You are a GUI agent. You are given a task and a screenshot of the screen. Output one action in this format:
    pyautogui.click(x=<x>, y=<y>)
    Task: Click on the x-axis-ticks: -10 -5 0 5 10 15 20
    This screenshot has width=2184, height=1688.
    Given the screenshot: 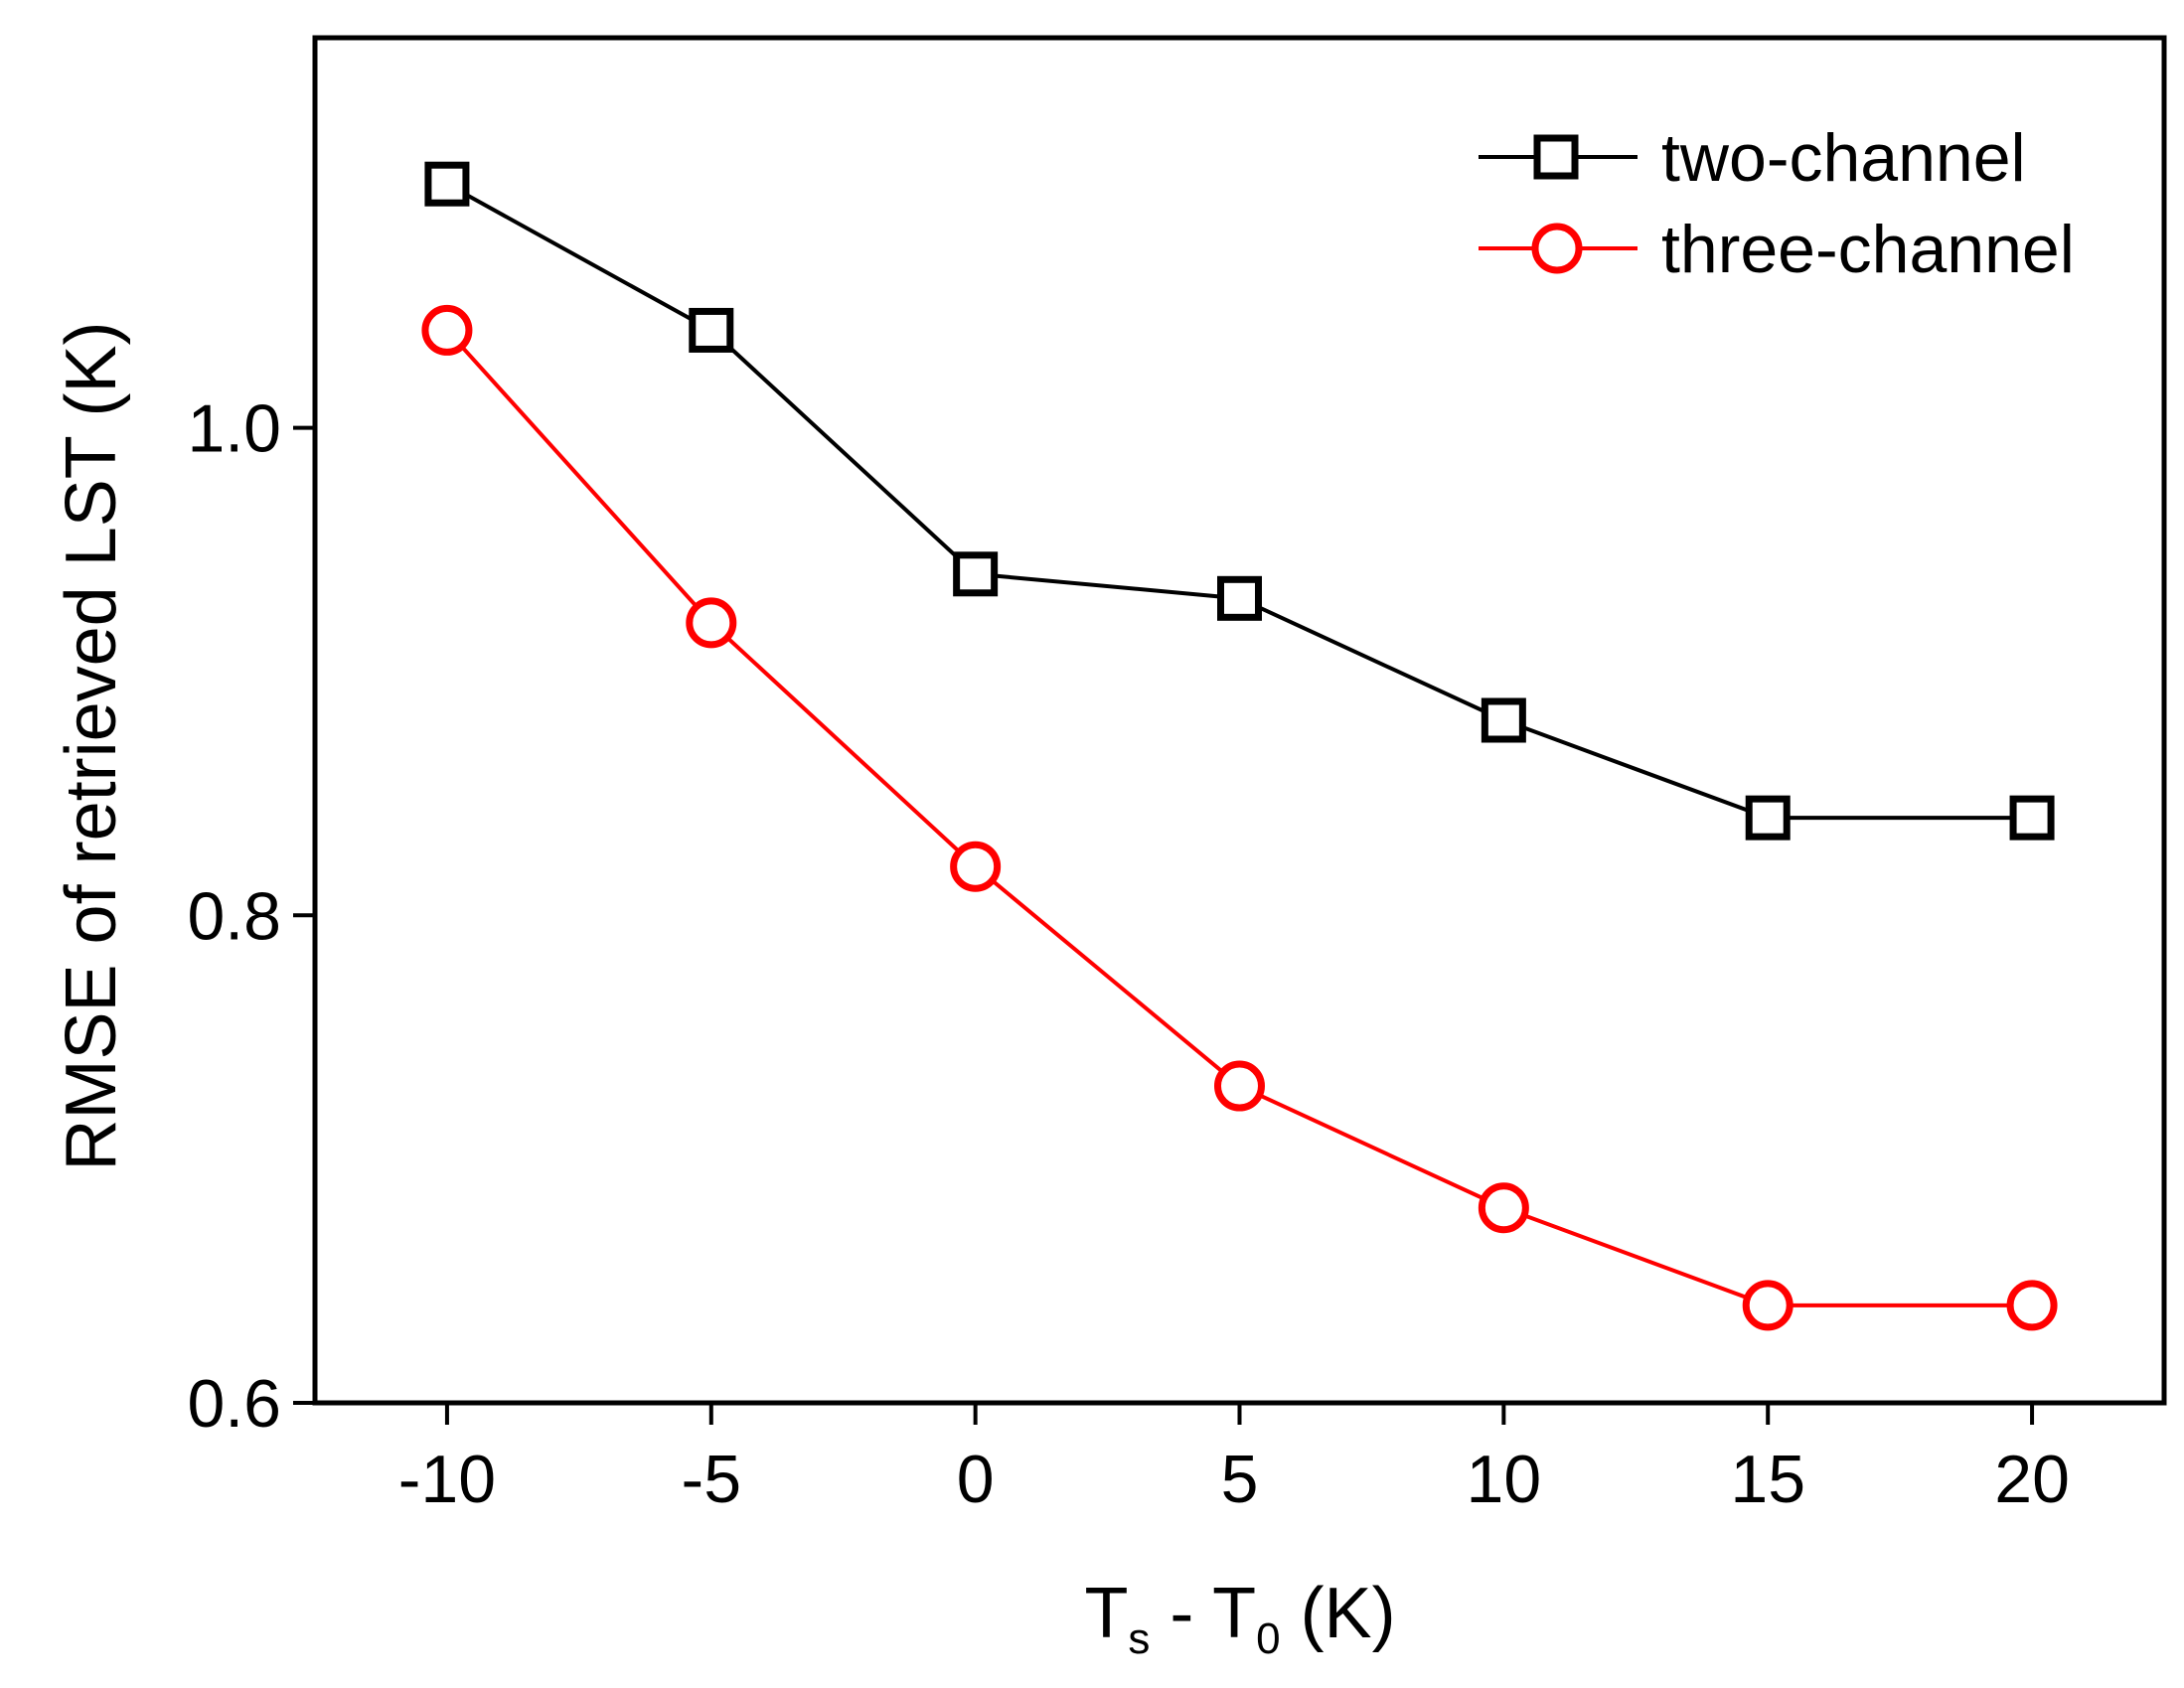 What is the action you would take?
    pyautogui.click(x=1234, y=1460)
    